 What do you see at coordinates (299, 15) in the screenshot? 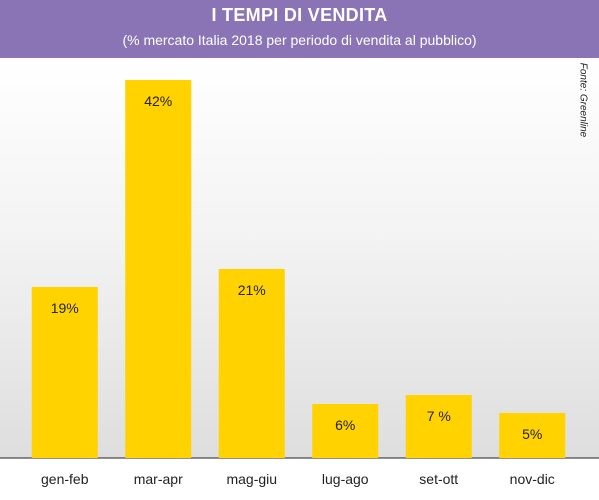
I see `chart-title: I TEMPI DI VENDITA` at bounding box center [299, 15].